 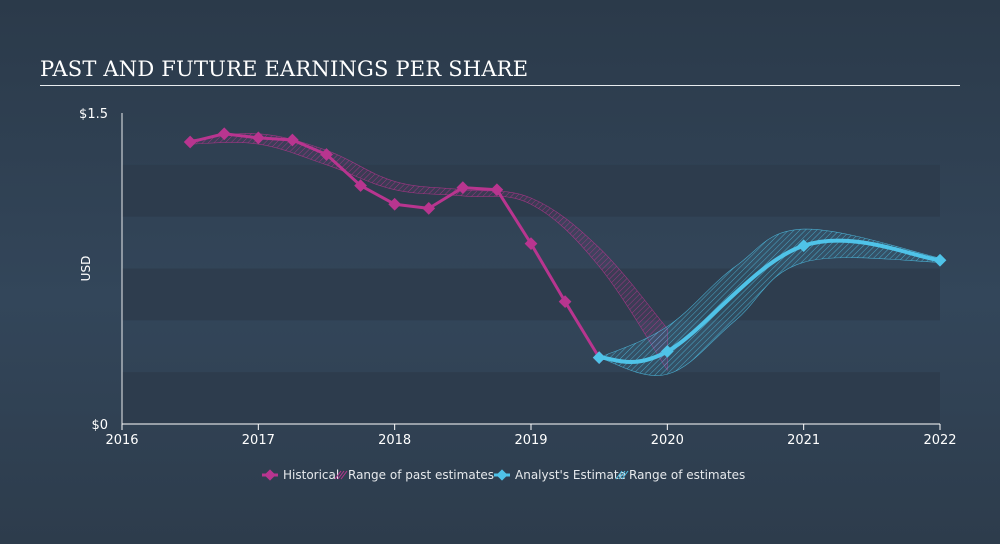 What do you see at coordinates (121, 440) in the screenshot?
I see `x-tick-label: 2016` at bounding box center [121, 440].